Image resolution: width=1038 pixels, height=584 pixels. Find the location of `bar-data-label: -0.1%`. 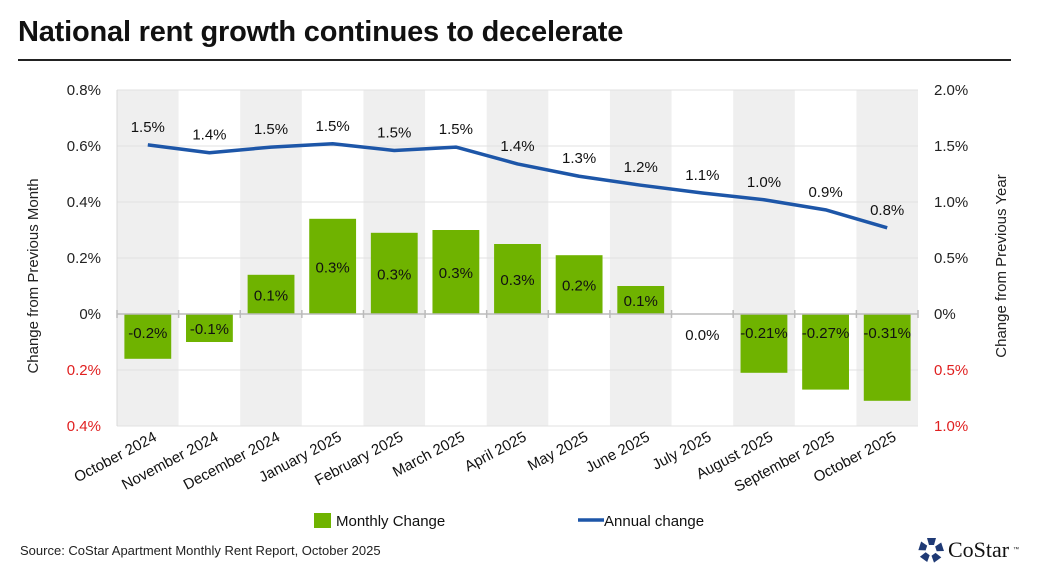

bar-data-label: -0.1% is located at coordinates (209, 329).